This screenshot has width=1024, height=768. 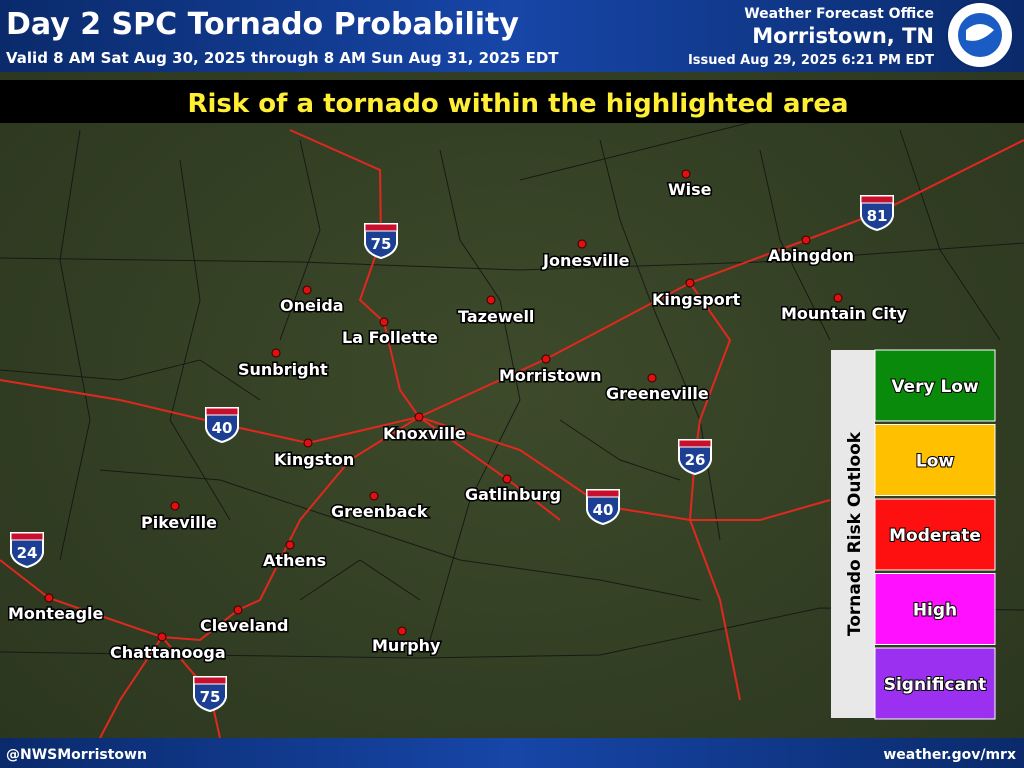 What do you see at coordinates (76, 755) in the screenshot?
I see `footer-handle: @NWSMorristown` at bounding box center [76, 755].